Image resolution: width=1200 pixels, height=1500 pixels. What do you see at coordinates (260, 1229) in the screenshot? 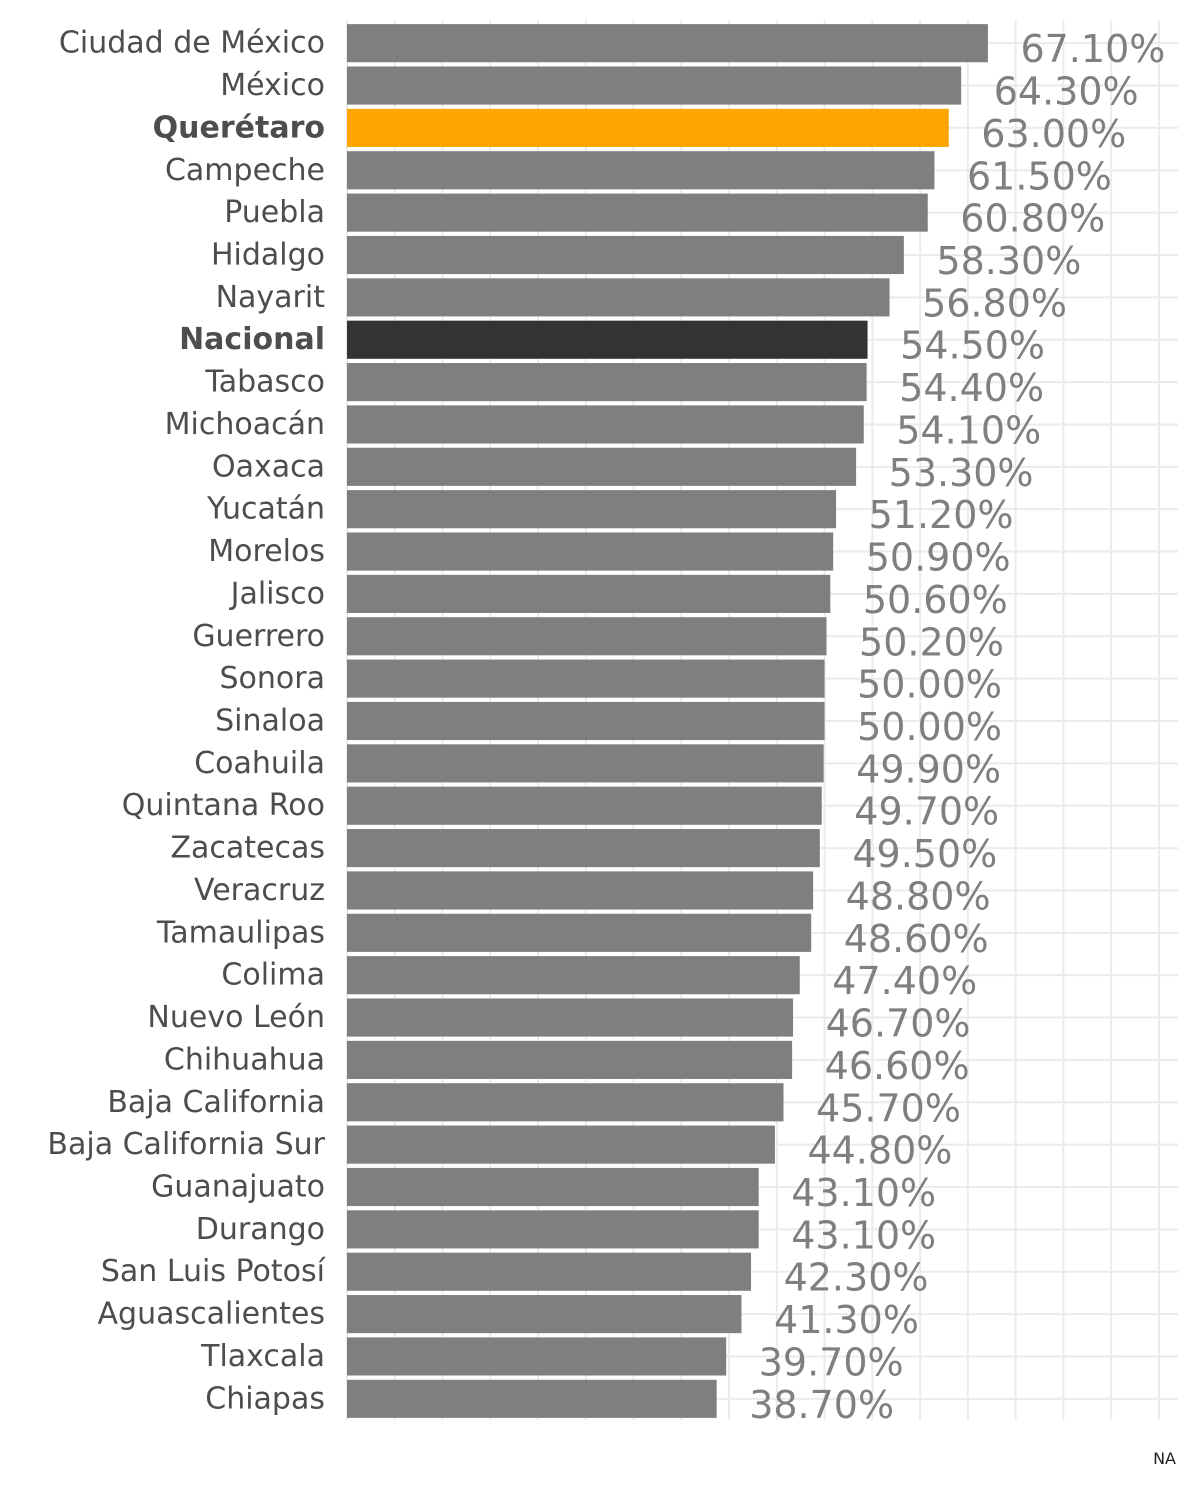
I see `category-label: Durango` at bounding box center [260, 1229].